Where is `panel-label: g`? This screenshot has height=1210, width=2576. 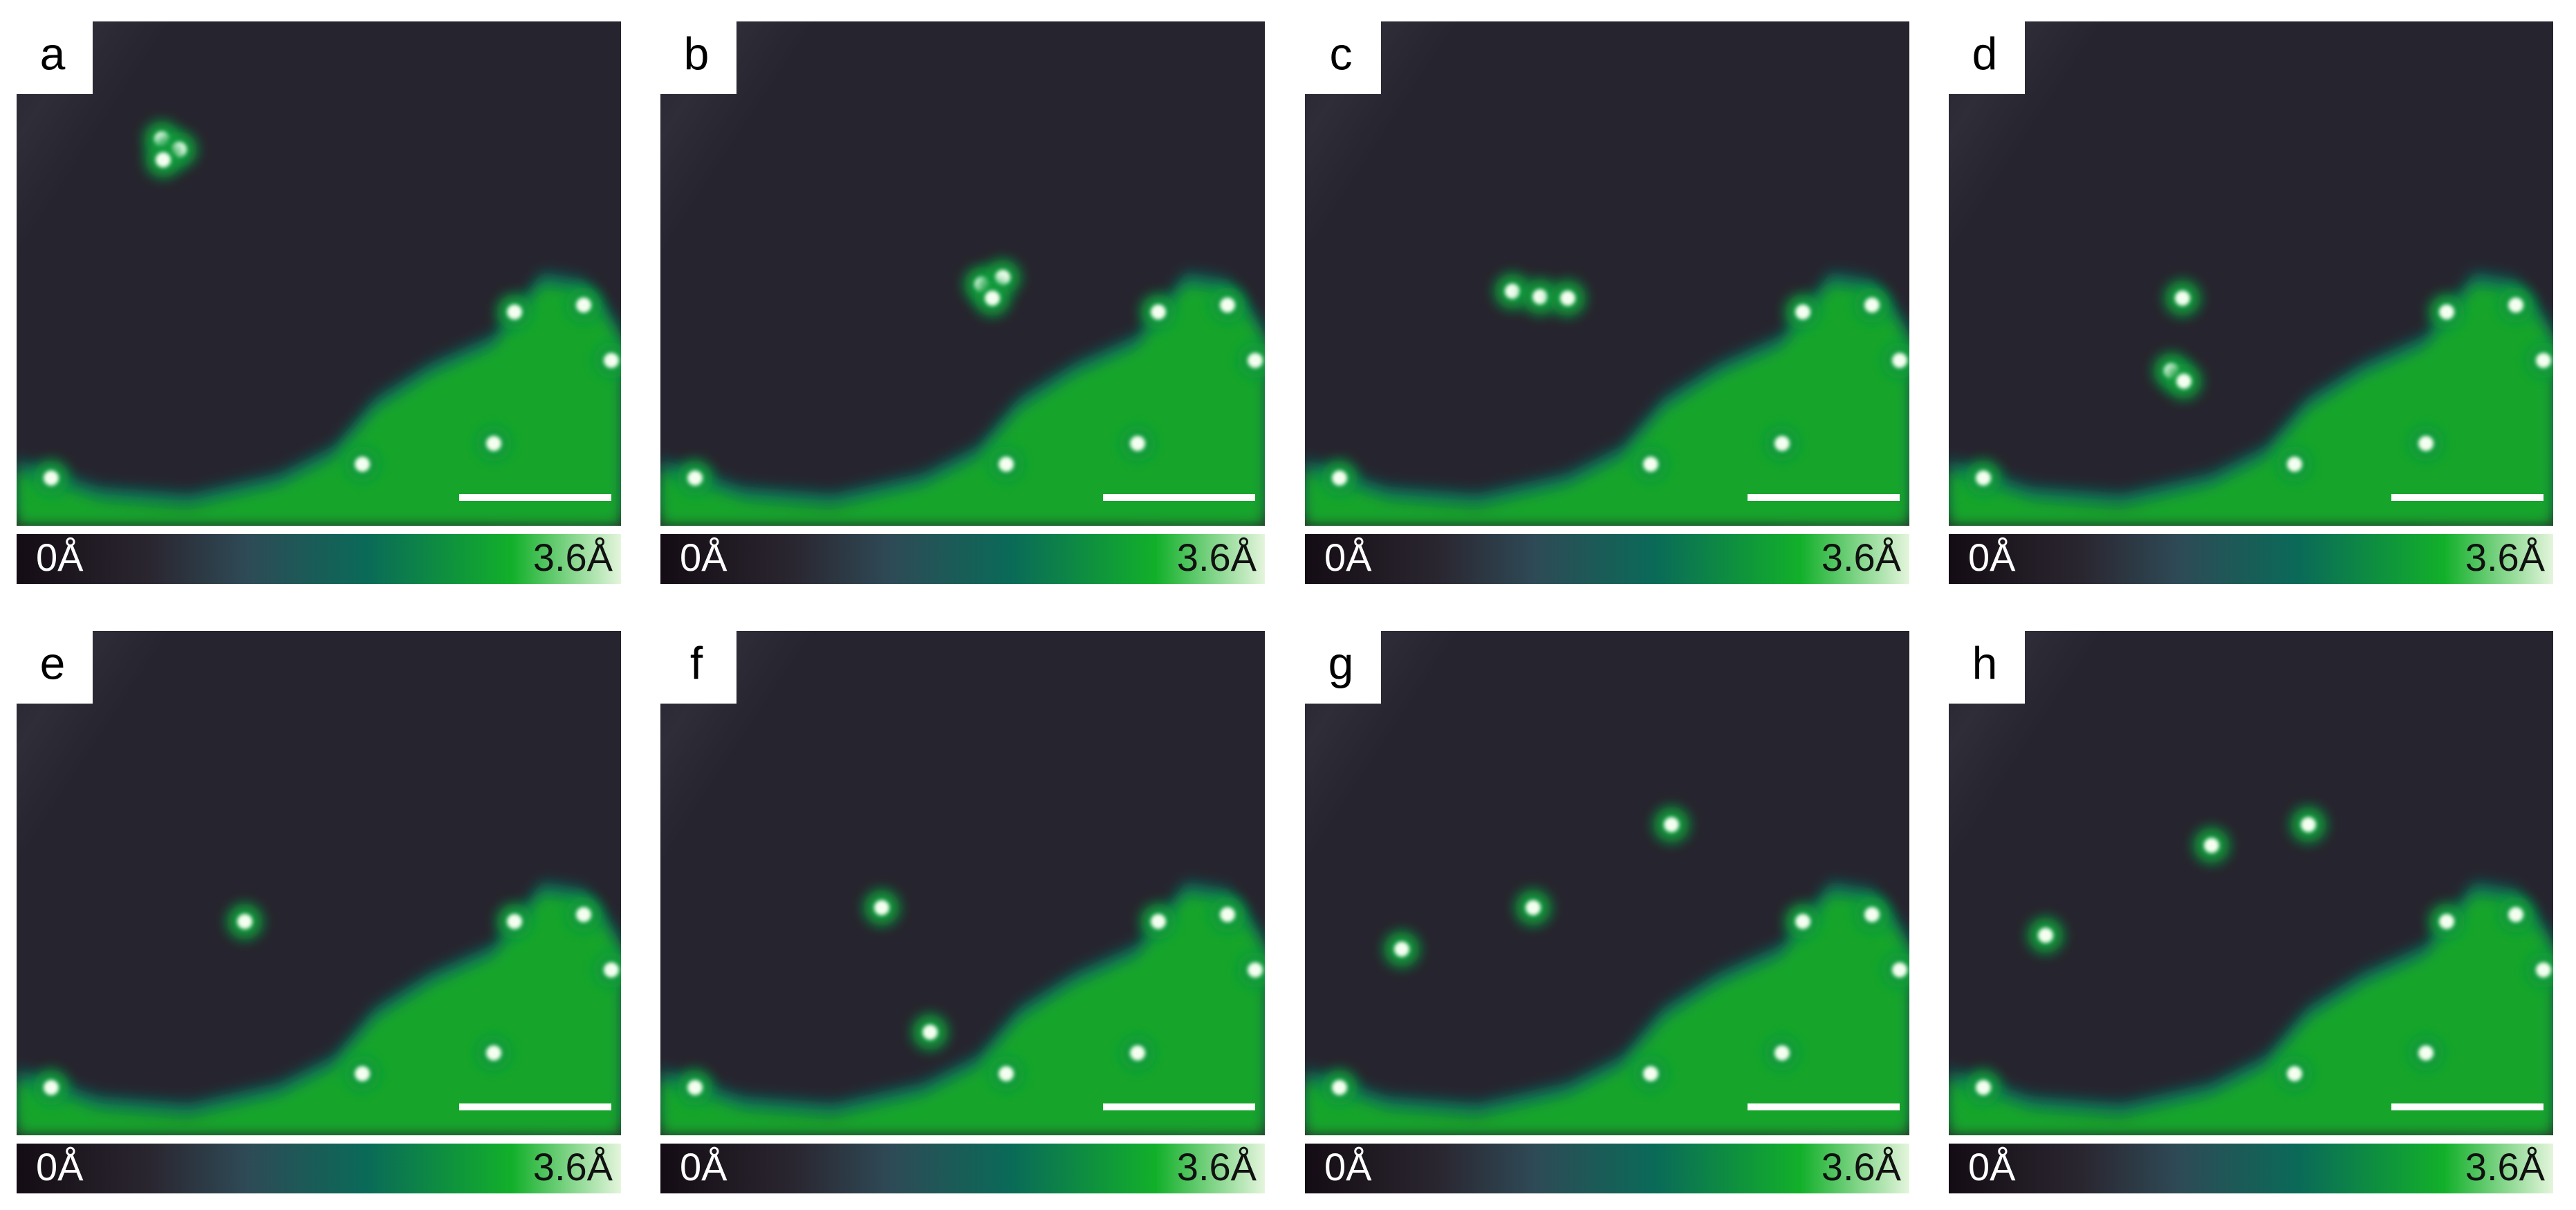 panel-label: g is located at coordinates (1341, 662).